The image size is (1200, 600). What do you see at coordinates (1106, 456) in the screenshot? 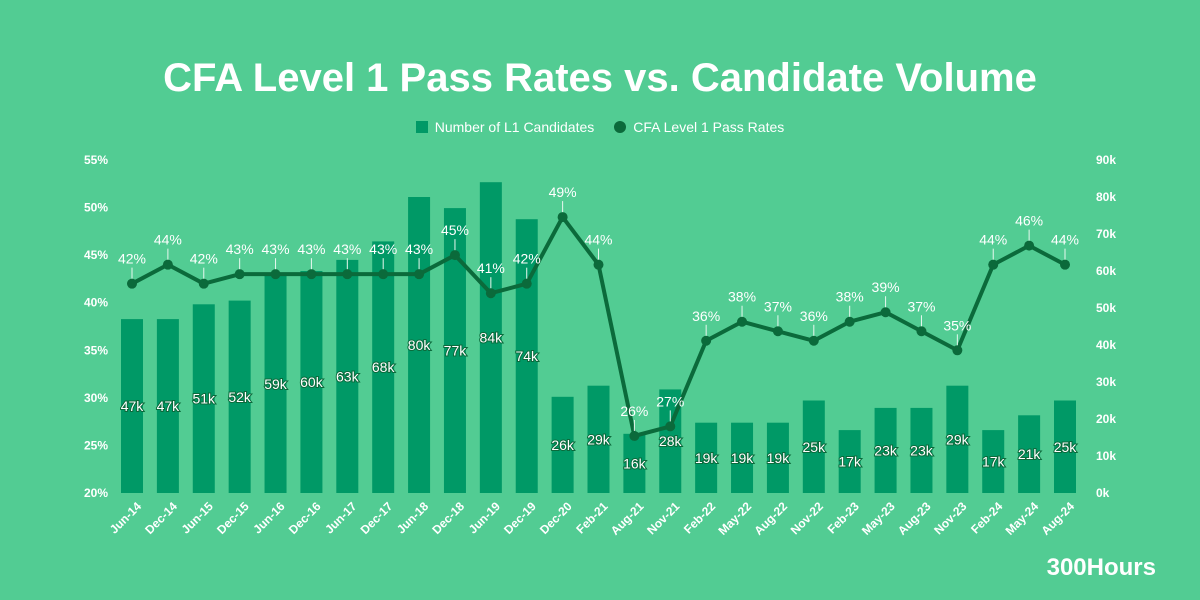
I see `right-axis-tick: 10k` at bounding box center [1106, 456].